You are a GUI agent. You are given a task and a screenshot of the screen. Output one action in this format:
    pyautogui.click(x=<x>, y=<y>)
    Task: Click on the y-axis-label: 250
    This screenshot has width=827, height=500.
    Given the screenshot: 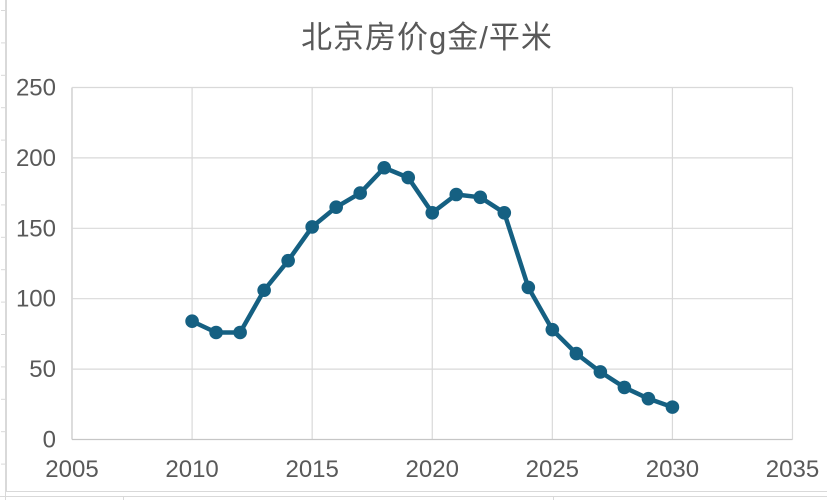 What is the action you would take?
    pyautogui.click(x=36, y=88)
    